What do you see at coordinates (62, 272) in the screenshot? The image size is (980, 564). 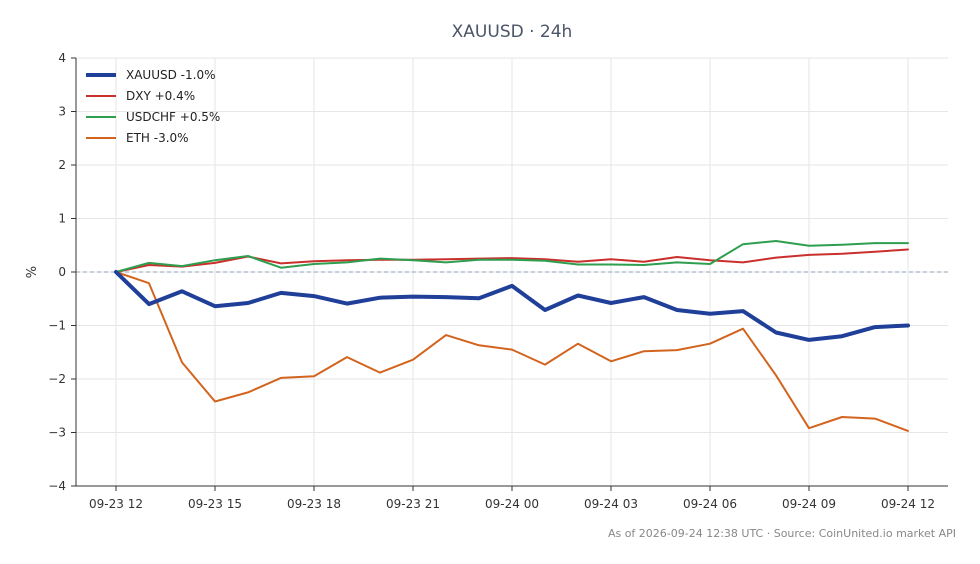 I see `y-tick-label: 0` at bounding box center [62, 272].